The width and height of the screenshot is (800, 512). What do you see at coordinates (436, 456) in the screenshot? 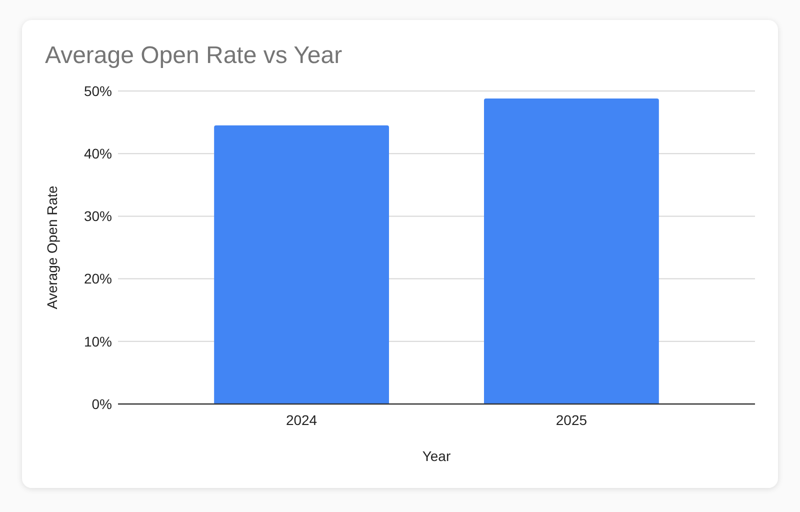
I see `x-axis-title: Year` at bounding box center [436, 456].